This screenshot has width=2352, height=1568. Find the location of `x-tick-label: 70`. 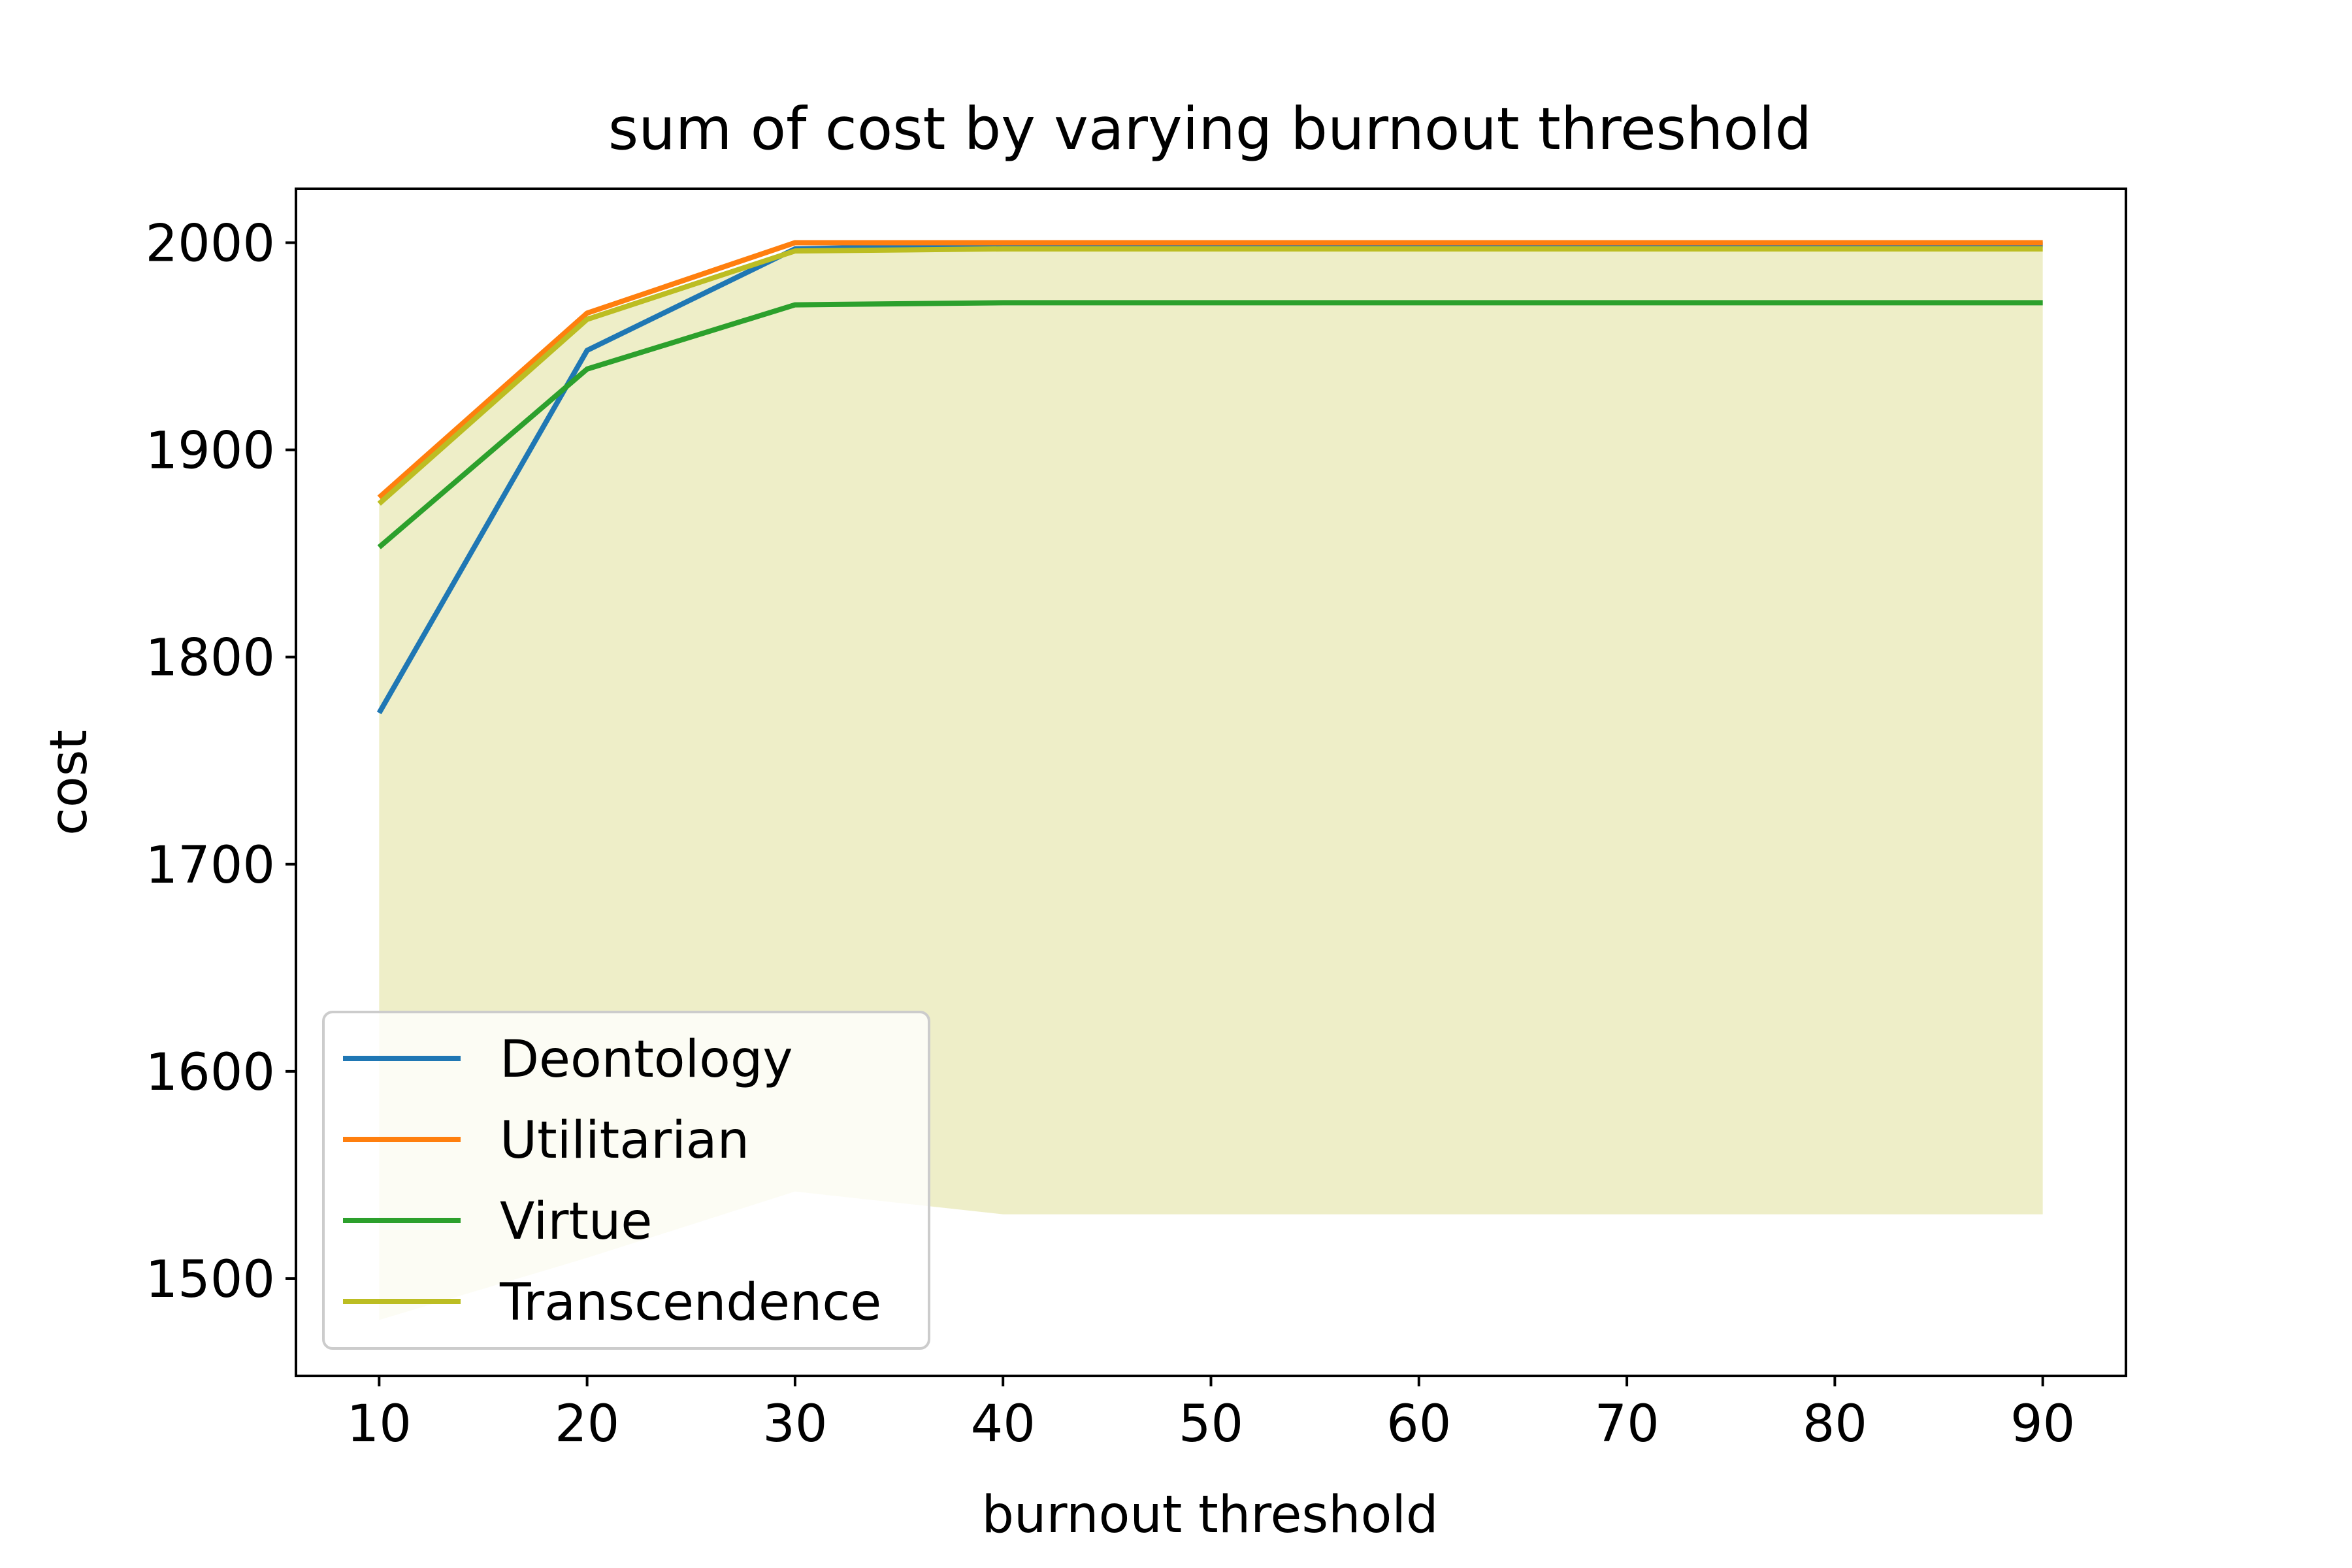

x-tick-label: 70 is located at coordinates (1626, 1424).